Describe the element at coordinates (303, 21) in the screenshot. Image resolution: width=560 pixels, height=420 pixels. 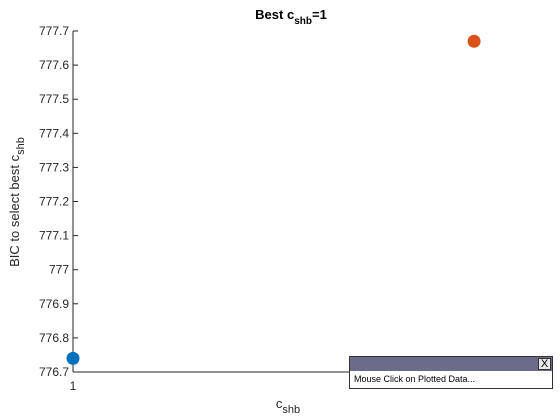
I see `chart-title-subscript: shb` at that location.